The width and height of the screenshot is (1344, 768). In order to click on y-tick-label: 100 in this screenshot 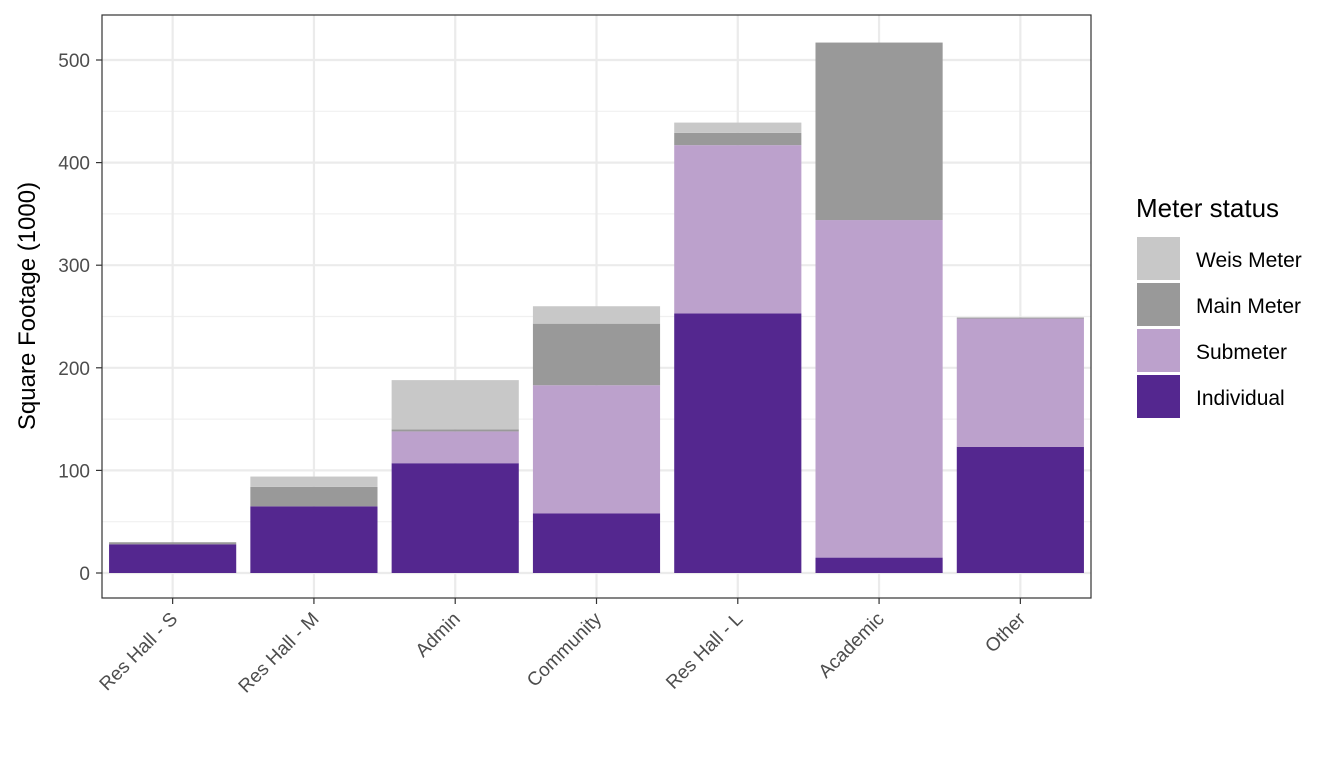, I will do `click(74, 471)`.